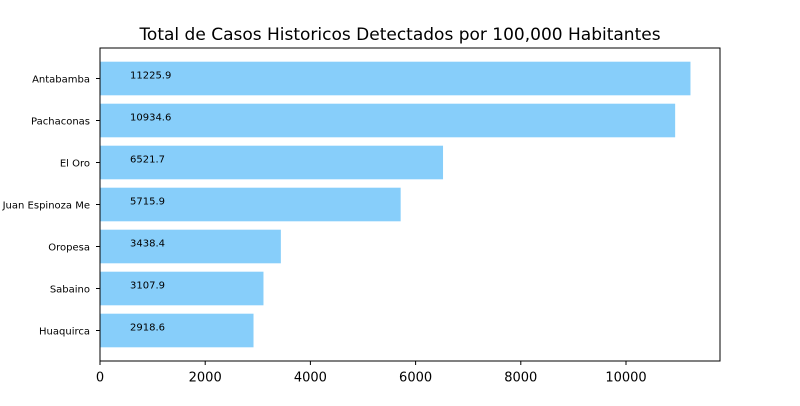 The image size is (800, 406). What do you see at coordinates (150, 76) in the screenshot?
I see `value-label: 11225.9` at bounding box center [150, 76].